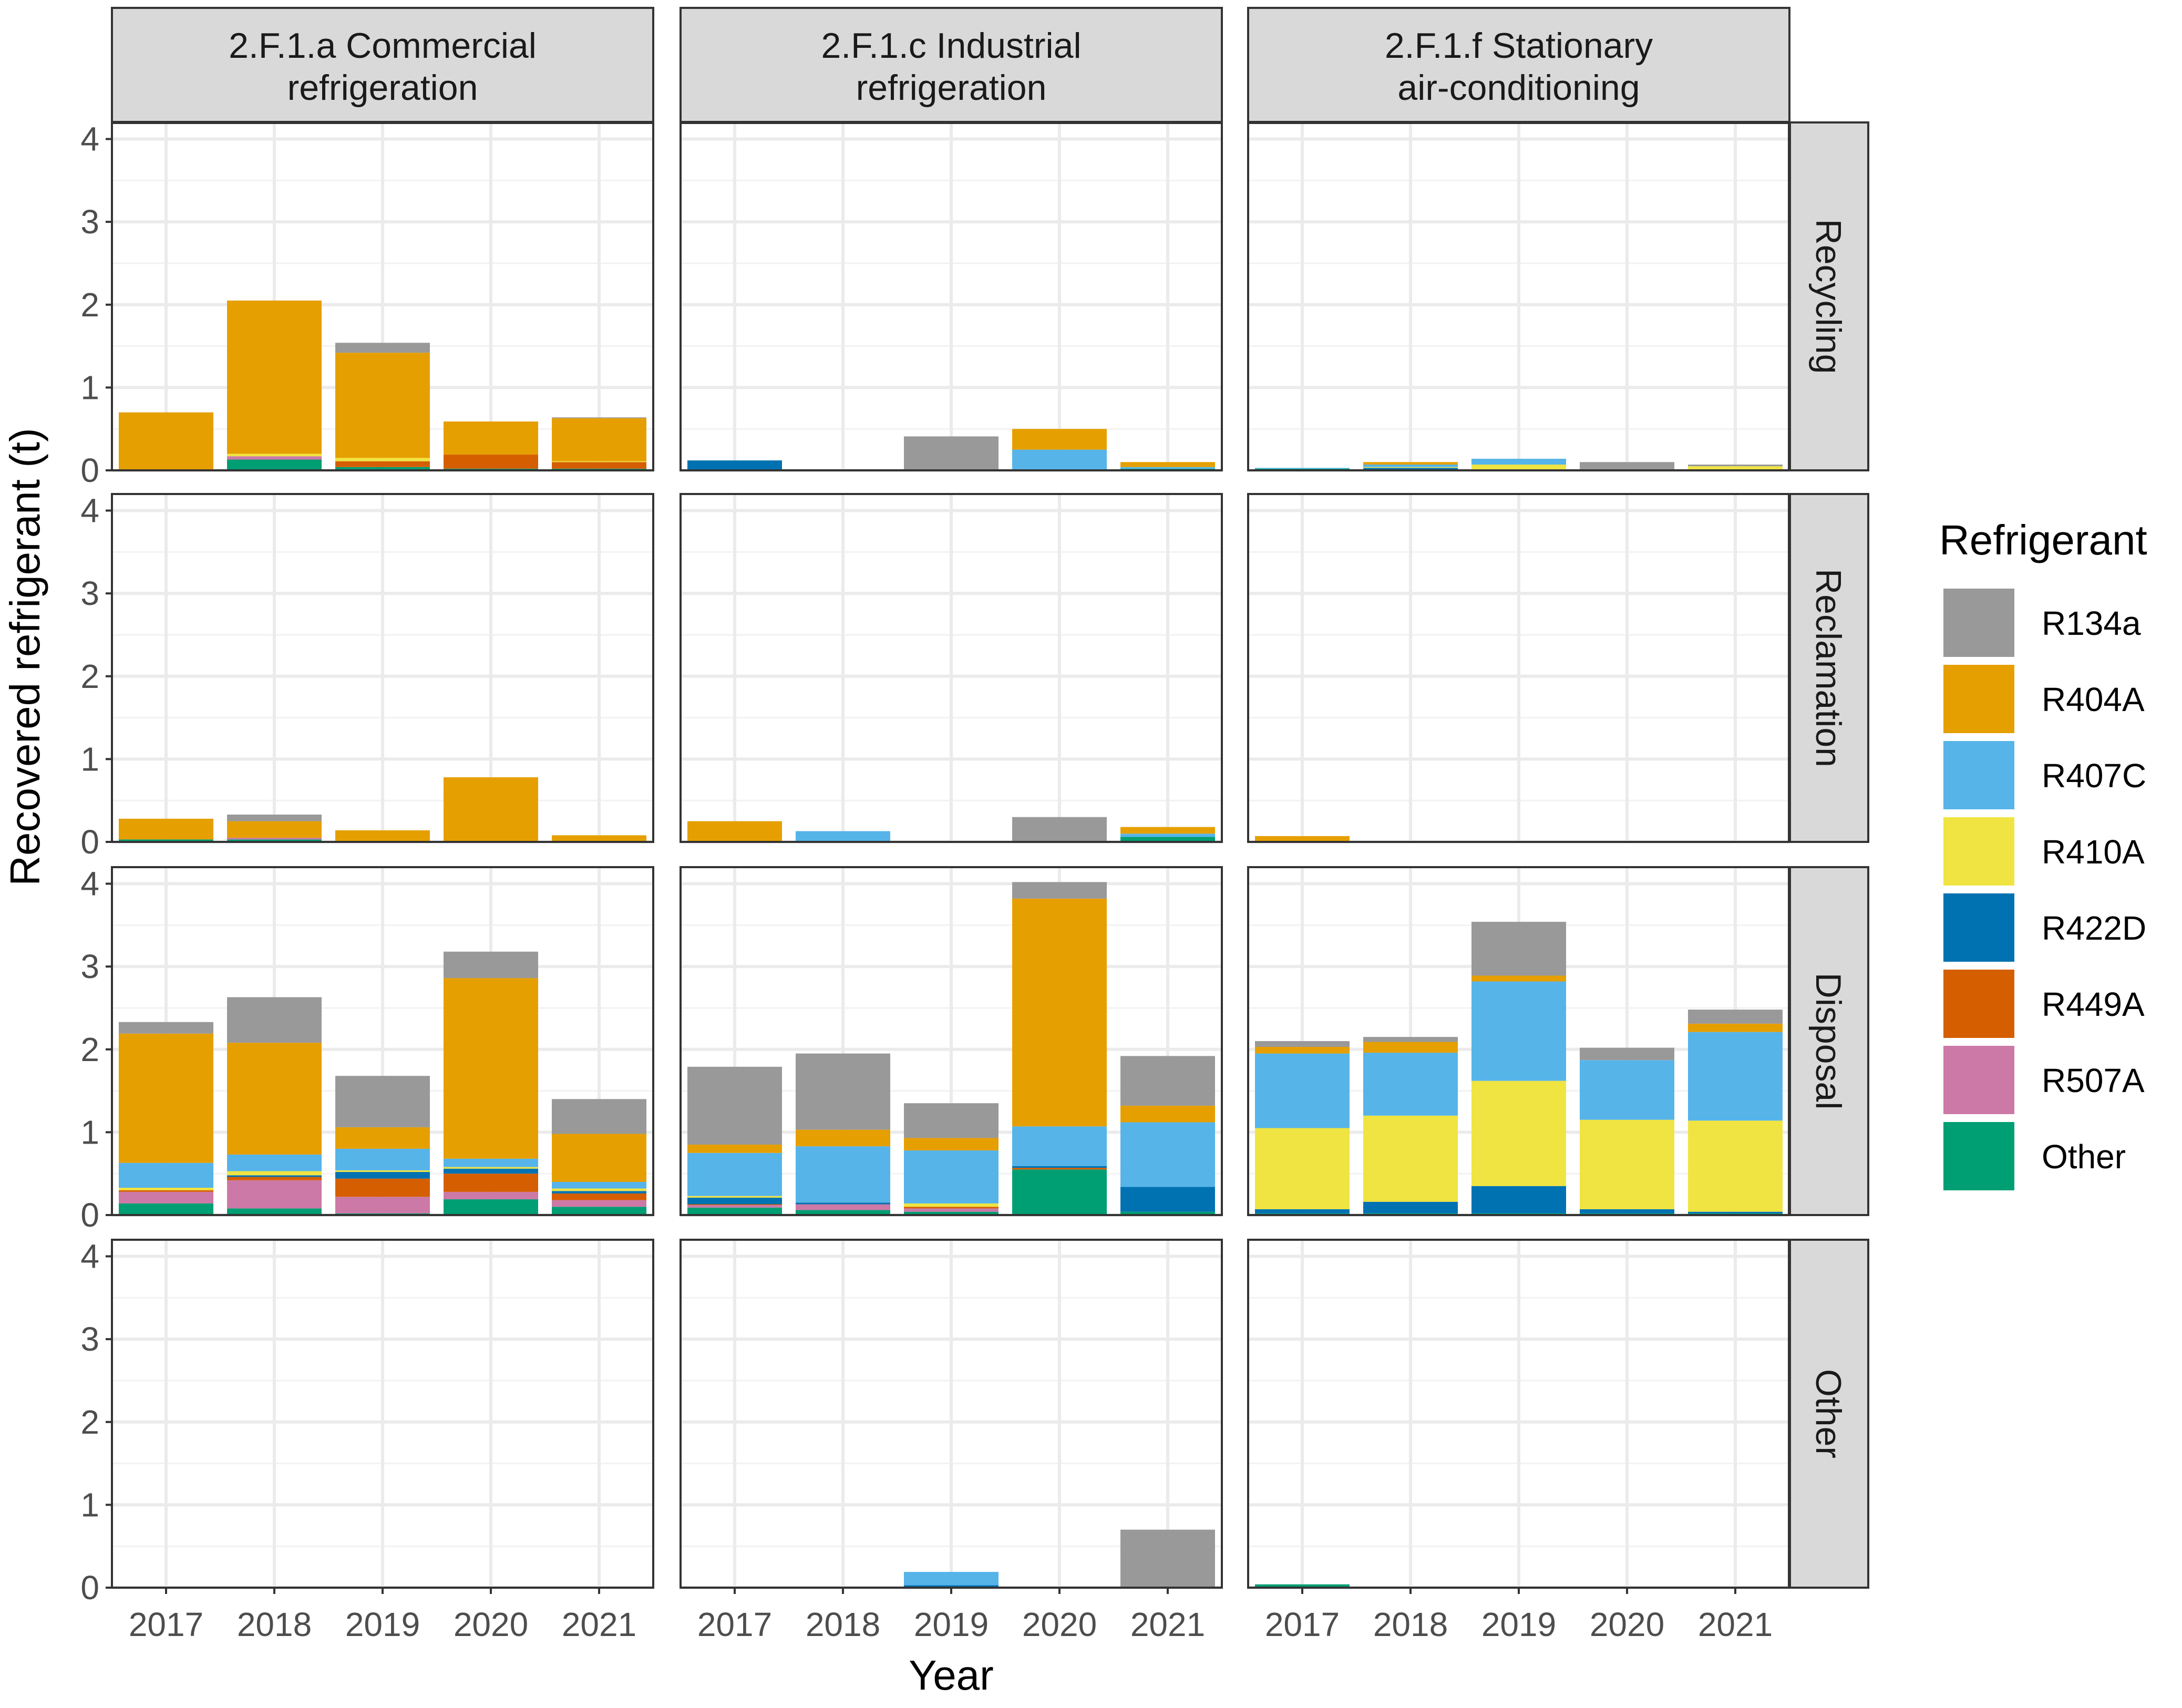 This screenshot has width=2182, height=1708. I want to click on legend-label: R449A, so click(2093, 1004).